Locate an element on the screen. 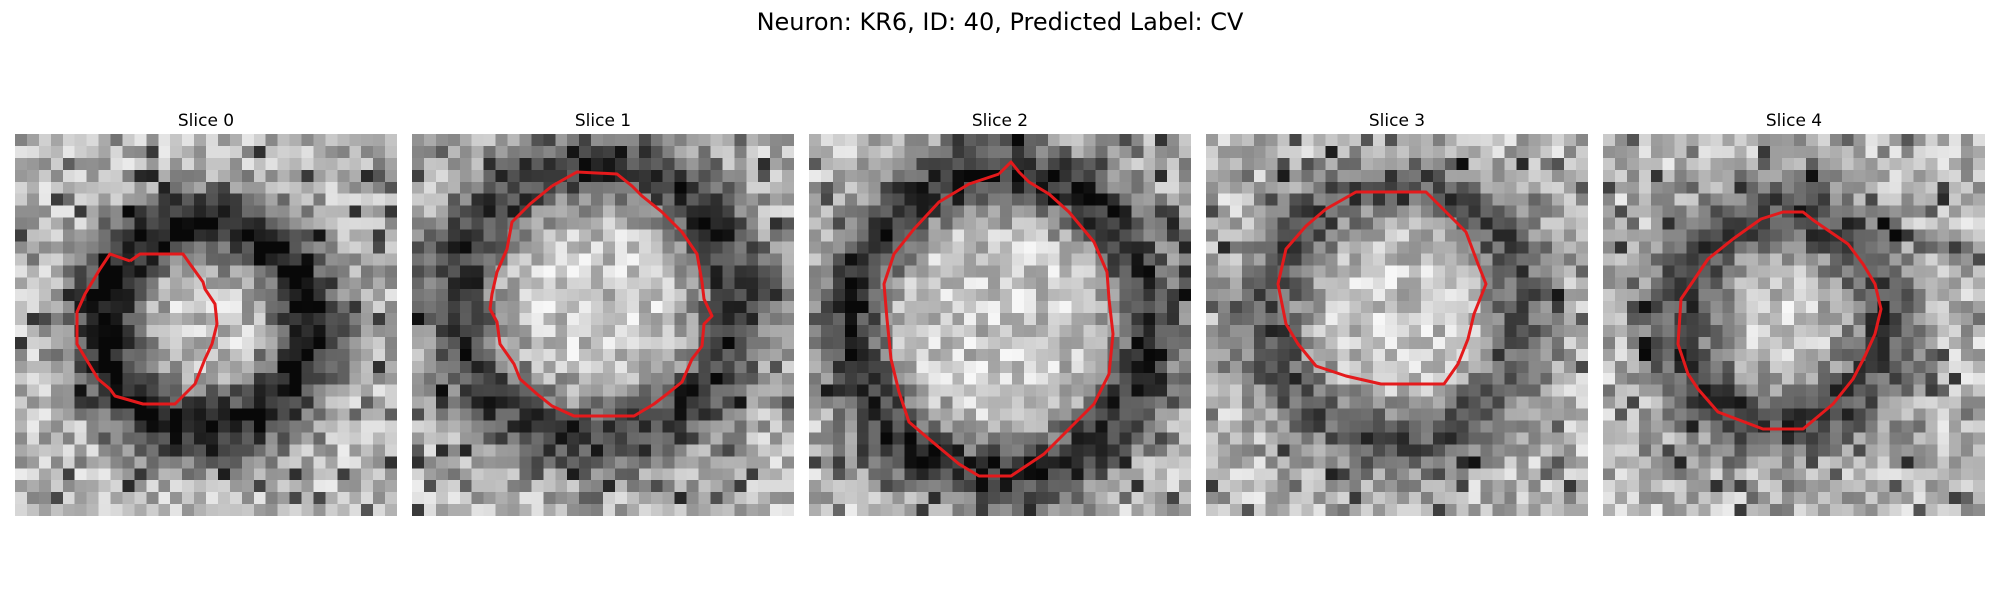 The image size is (2000, 600). slice-title: Slice 1 is located at coordinates (603, 121).